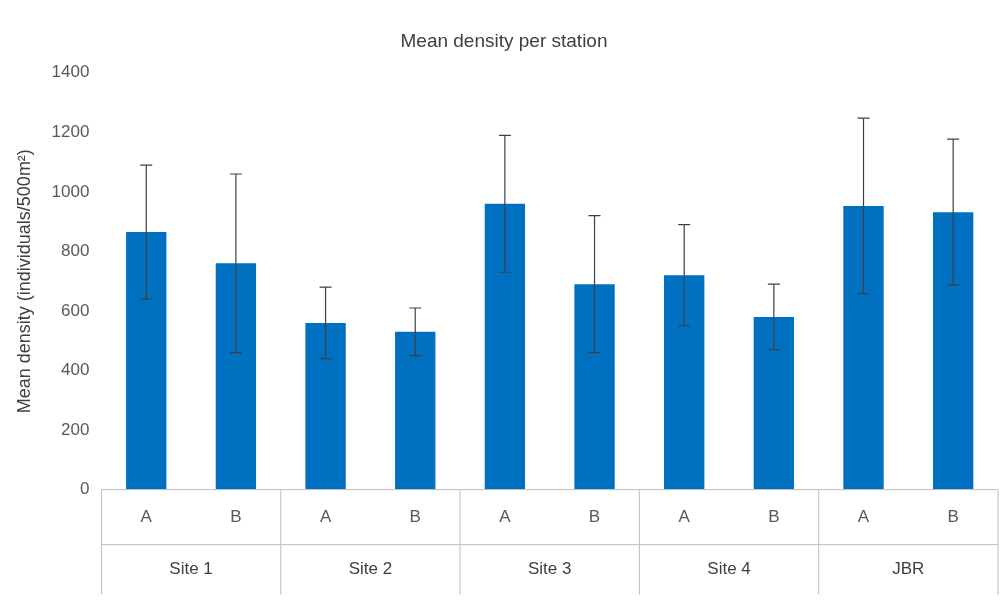 The width and height of the screenshot is (1003, 601). I want to click on y-tick-label: 0, so click(84, 489).